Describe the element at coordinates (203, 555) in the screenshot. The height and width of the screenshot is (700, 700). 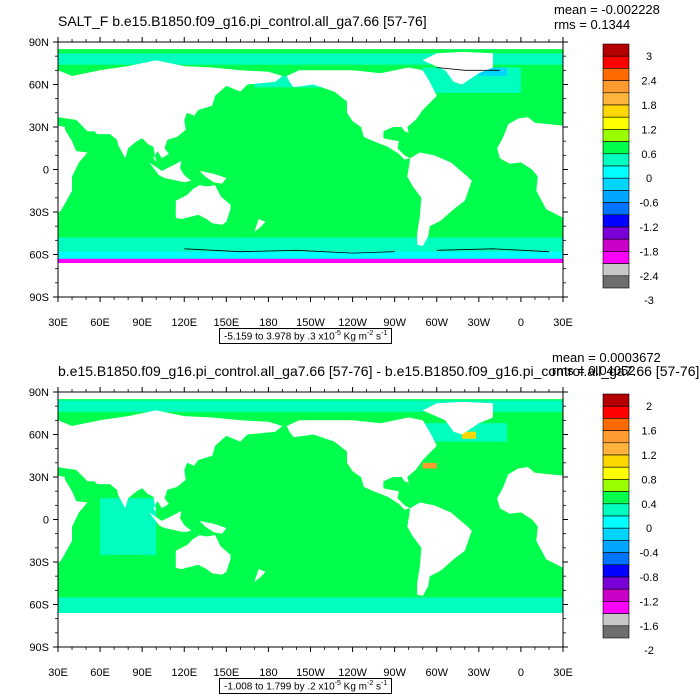
I see `land-australia` at that location.